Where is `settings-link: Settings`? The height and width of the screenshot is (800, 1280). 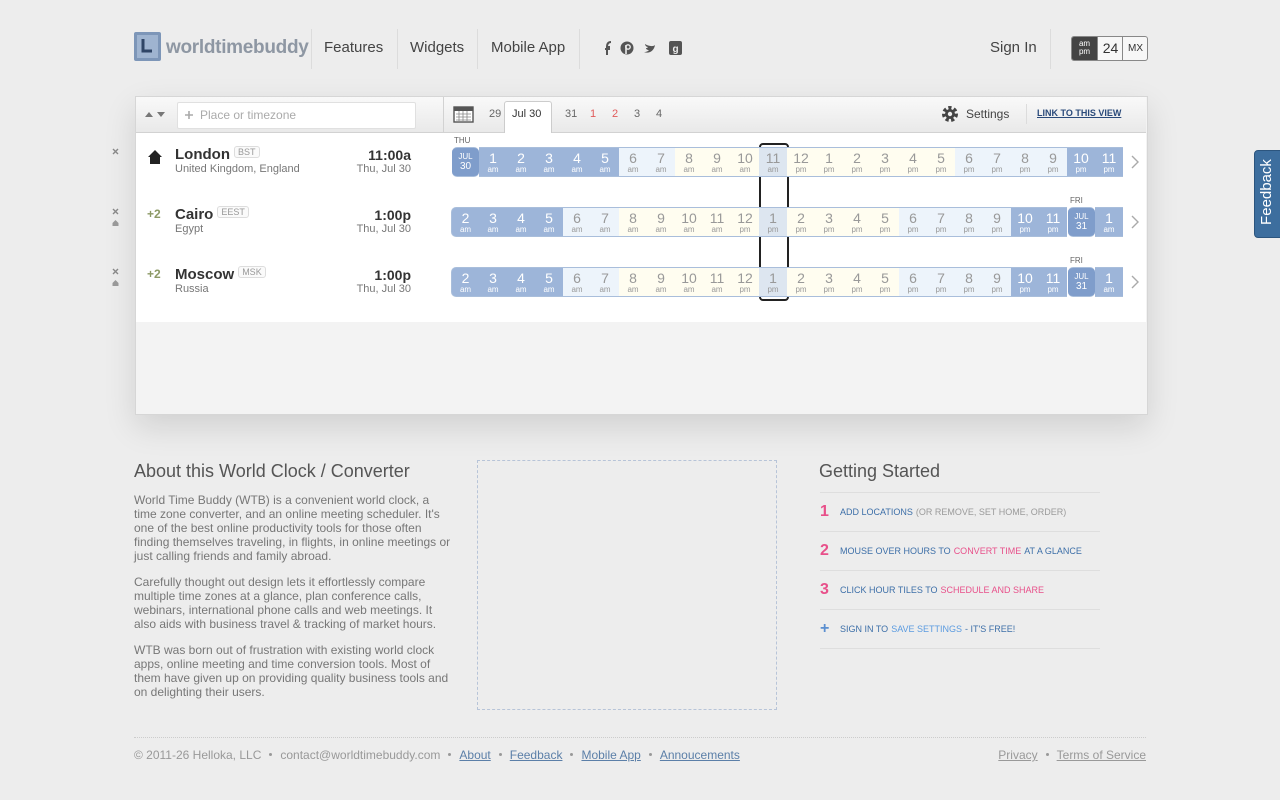 settings-link: Settings is located at coordinates (988, 114).